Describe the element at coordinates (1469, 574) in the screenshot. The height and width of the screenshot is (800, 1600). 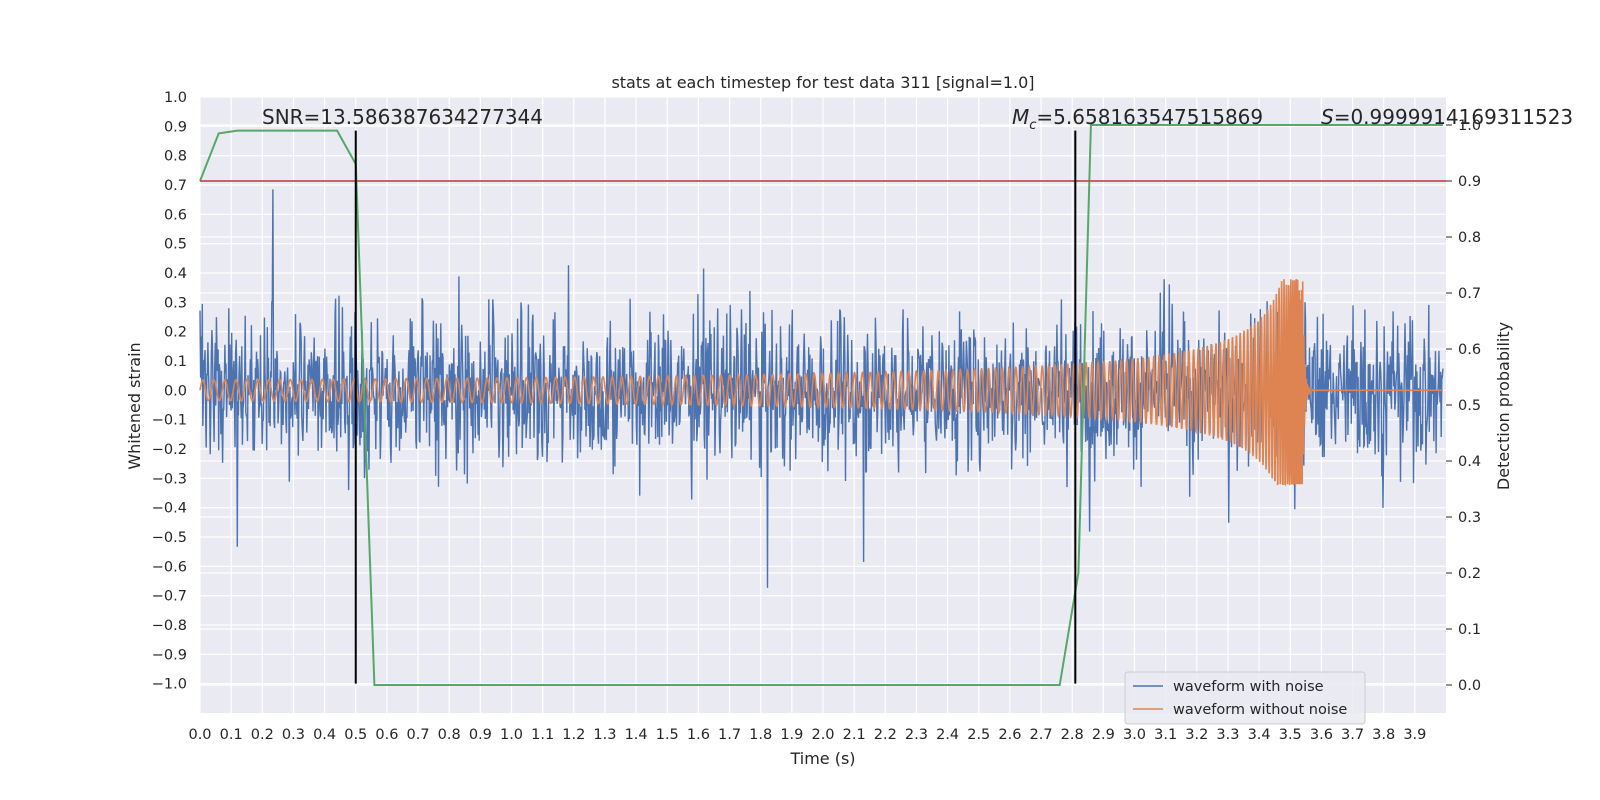
I see `y-right-tick-label: 0.2` at that location.